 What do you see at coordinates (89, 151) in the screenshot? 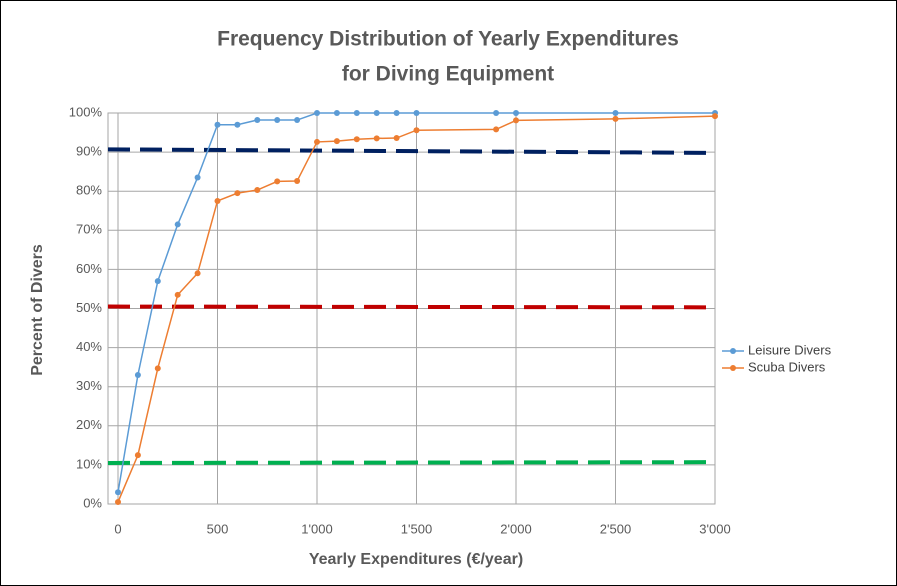
I see `y-tick-label: 90%` at bounding box center [89, 151].